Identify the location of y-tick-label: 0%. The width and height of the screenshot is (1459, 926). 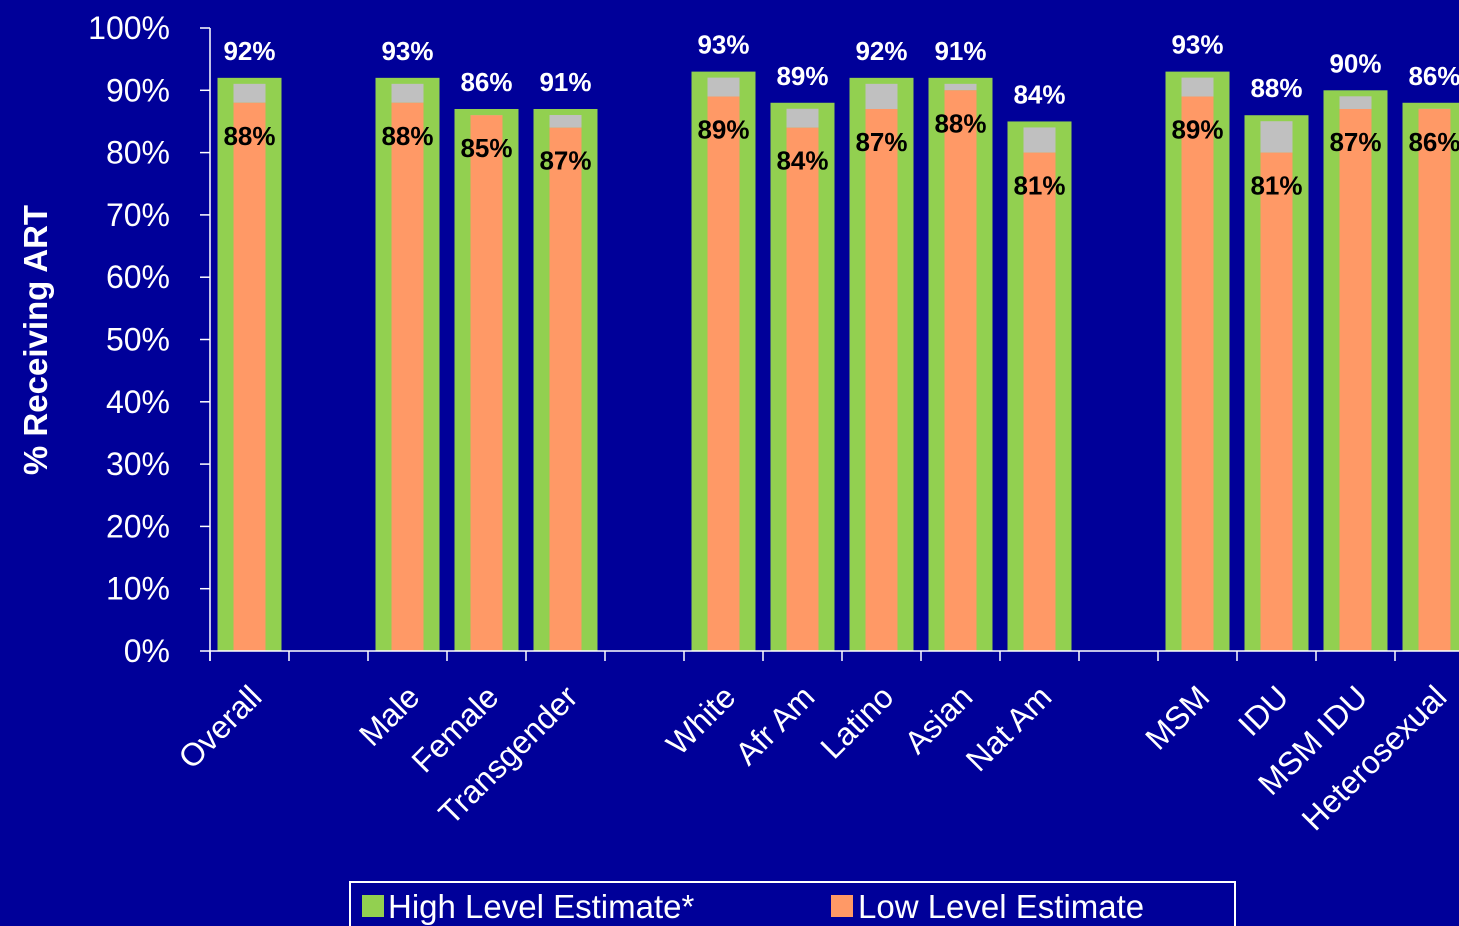
(147, 651).